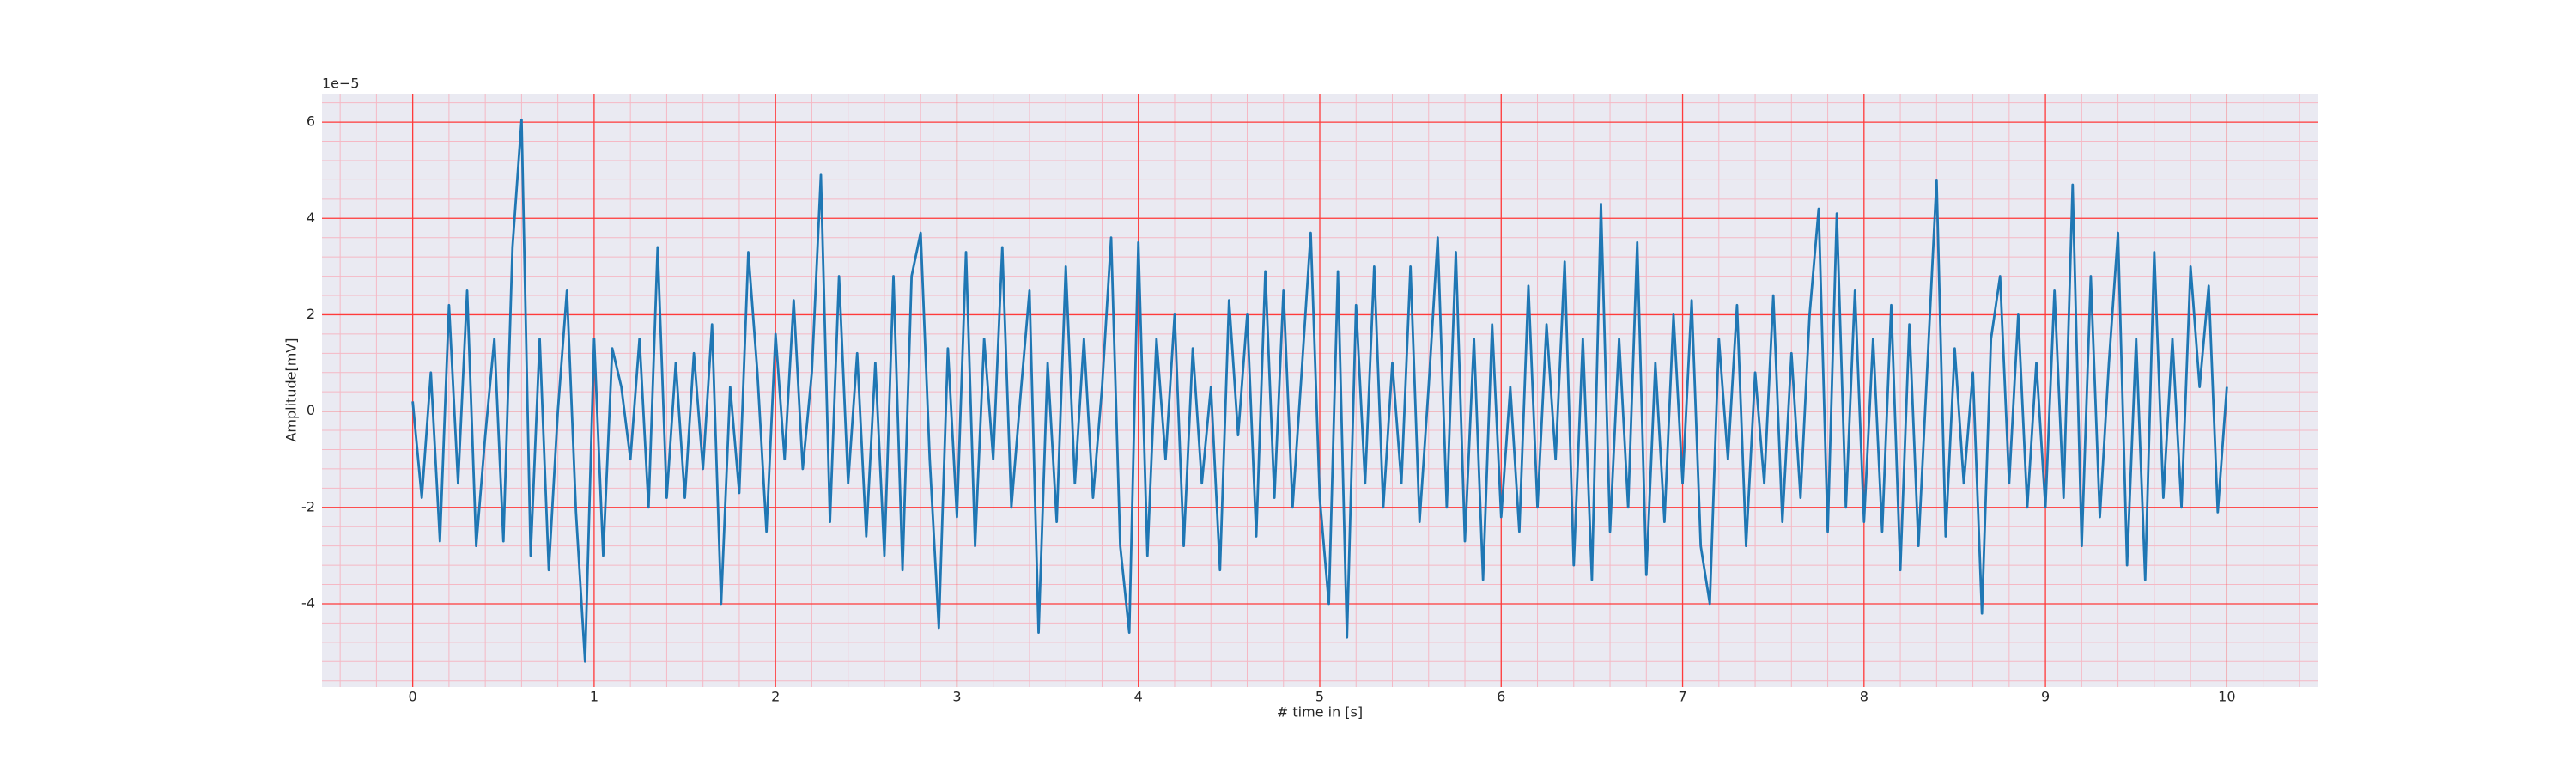  What do you see at coordinates (2226, 697) in the screenshot?
I see `x-tick-label: 10` at bounding box center [2226, 697].